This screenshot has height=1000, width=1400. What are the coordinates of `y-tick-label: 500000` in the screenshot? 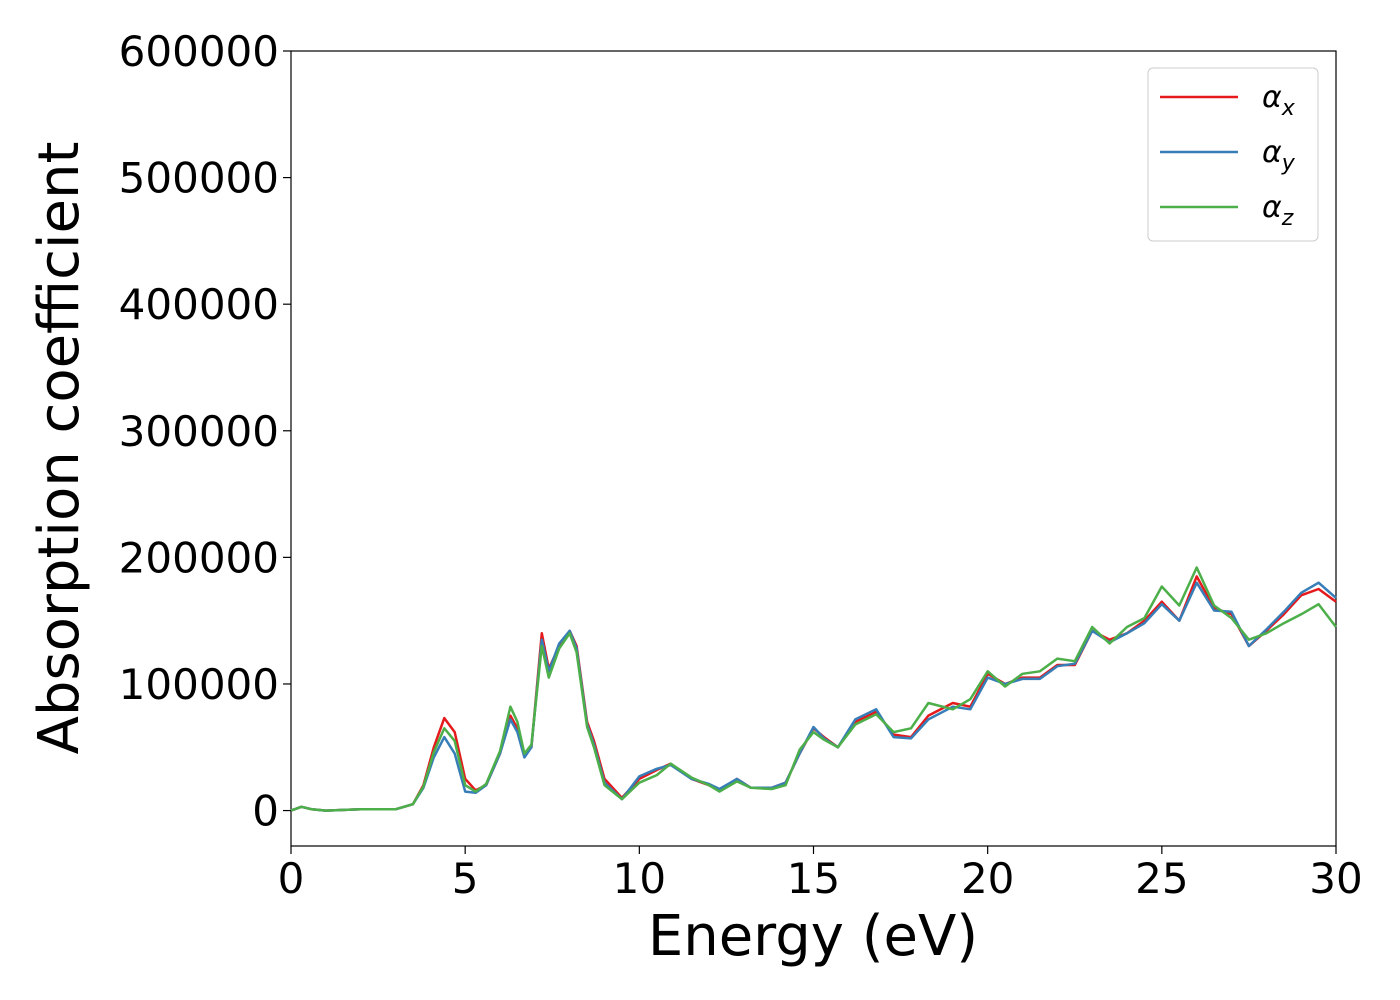 It's located at (199, 178).